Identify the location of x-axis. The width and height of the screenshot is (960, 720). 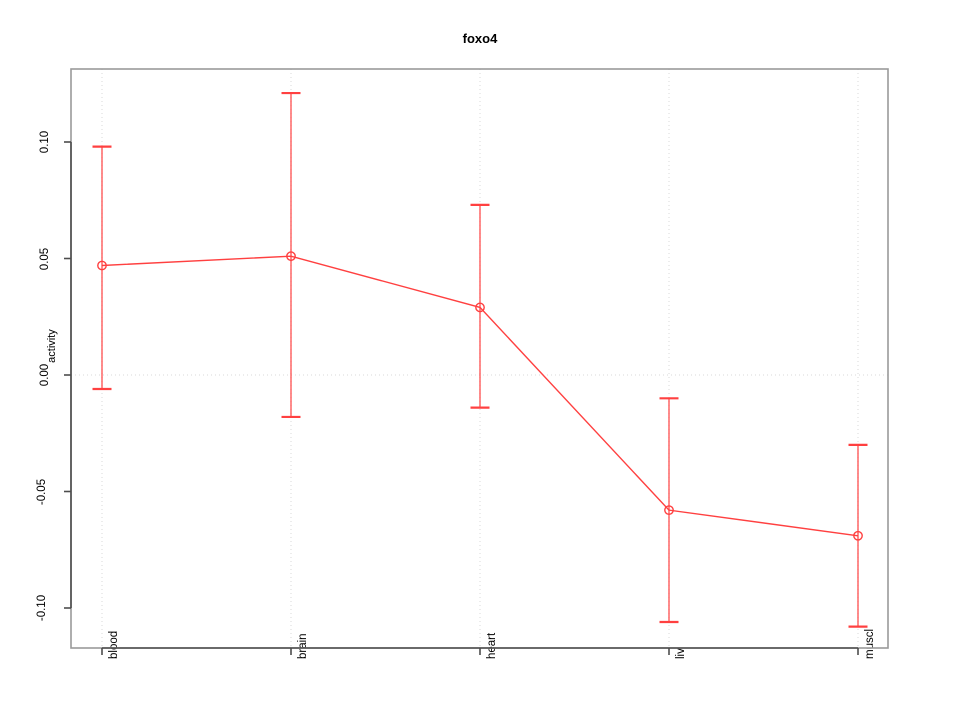
(480, 651).